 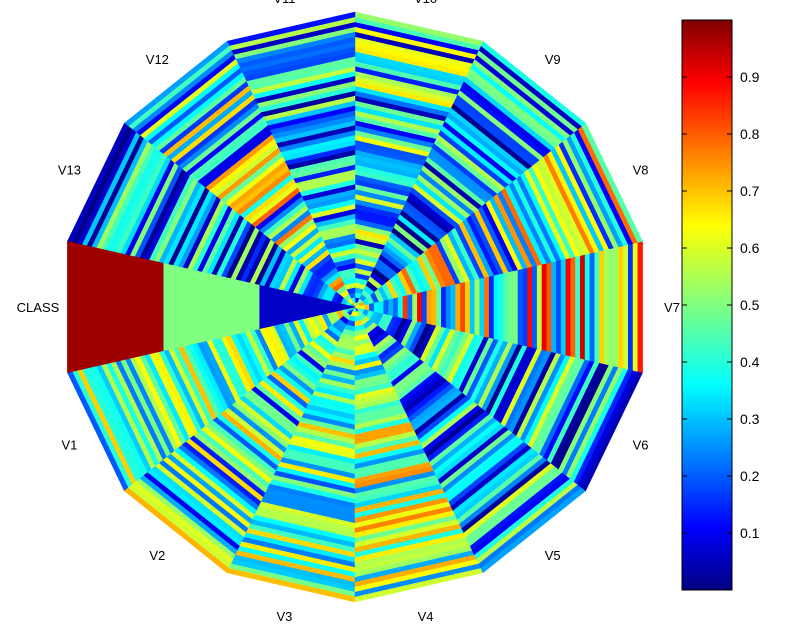 I want to click on spoke-label-v4: V4, so click(x=426, y=616).